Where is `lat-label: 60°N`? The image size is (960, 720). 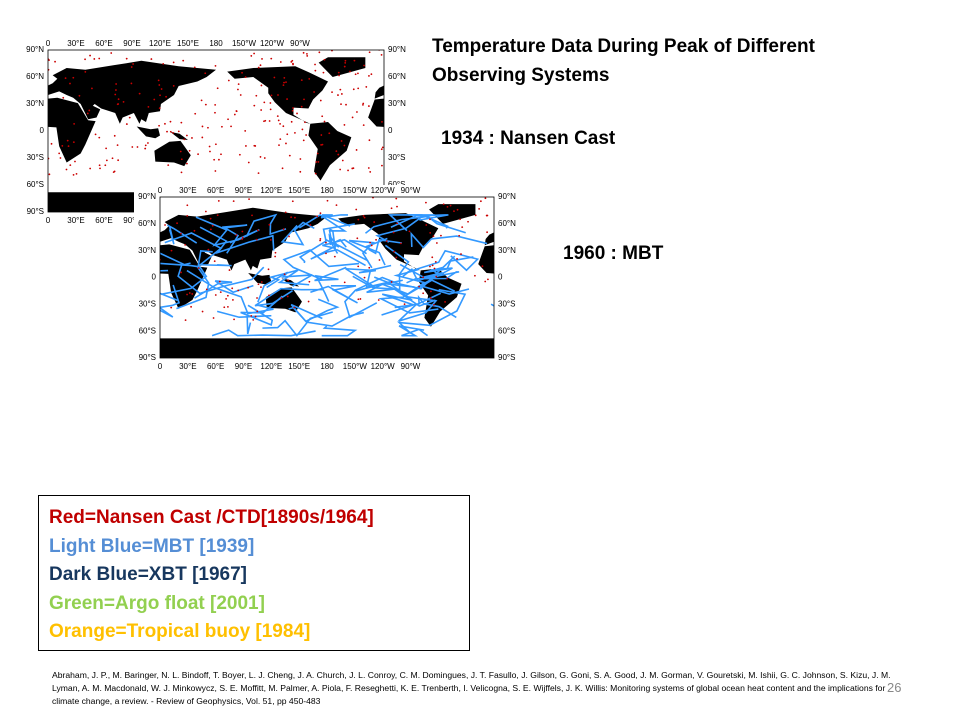
lat-label: 60°N is located at coordinates (147, 223).